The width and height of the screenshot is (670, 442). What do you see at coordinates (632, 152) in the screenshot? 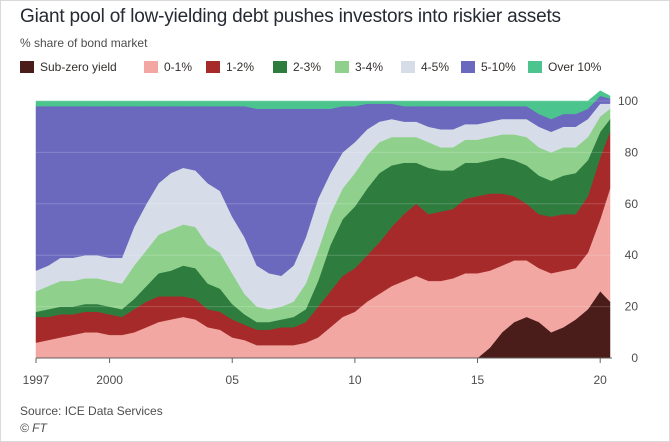
I see `y-tick-label: 80` at bounding box center [632, 152].